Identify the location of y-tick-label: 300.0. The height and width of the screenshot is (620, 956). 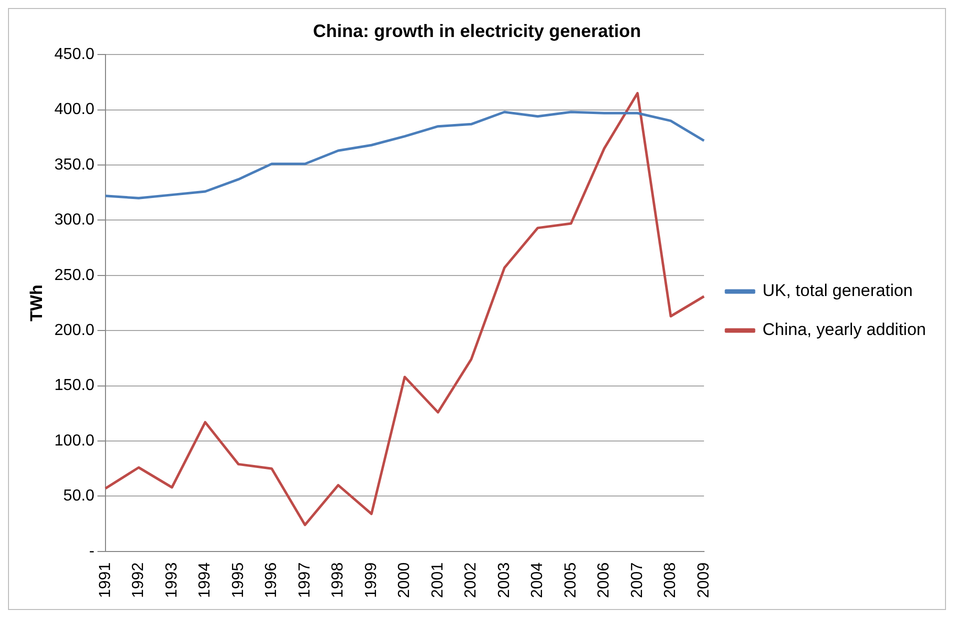
(74, 220).